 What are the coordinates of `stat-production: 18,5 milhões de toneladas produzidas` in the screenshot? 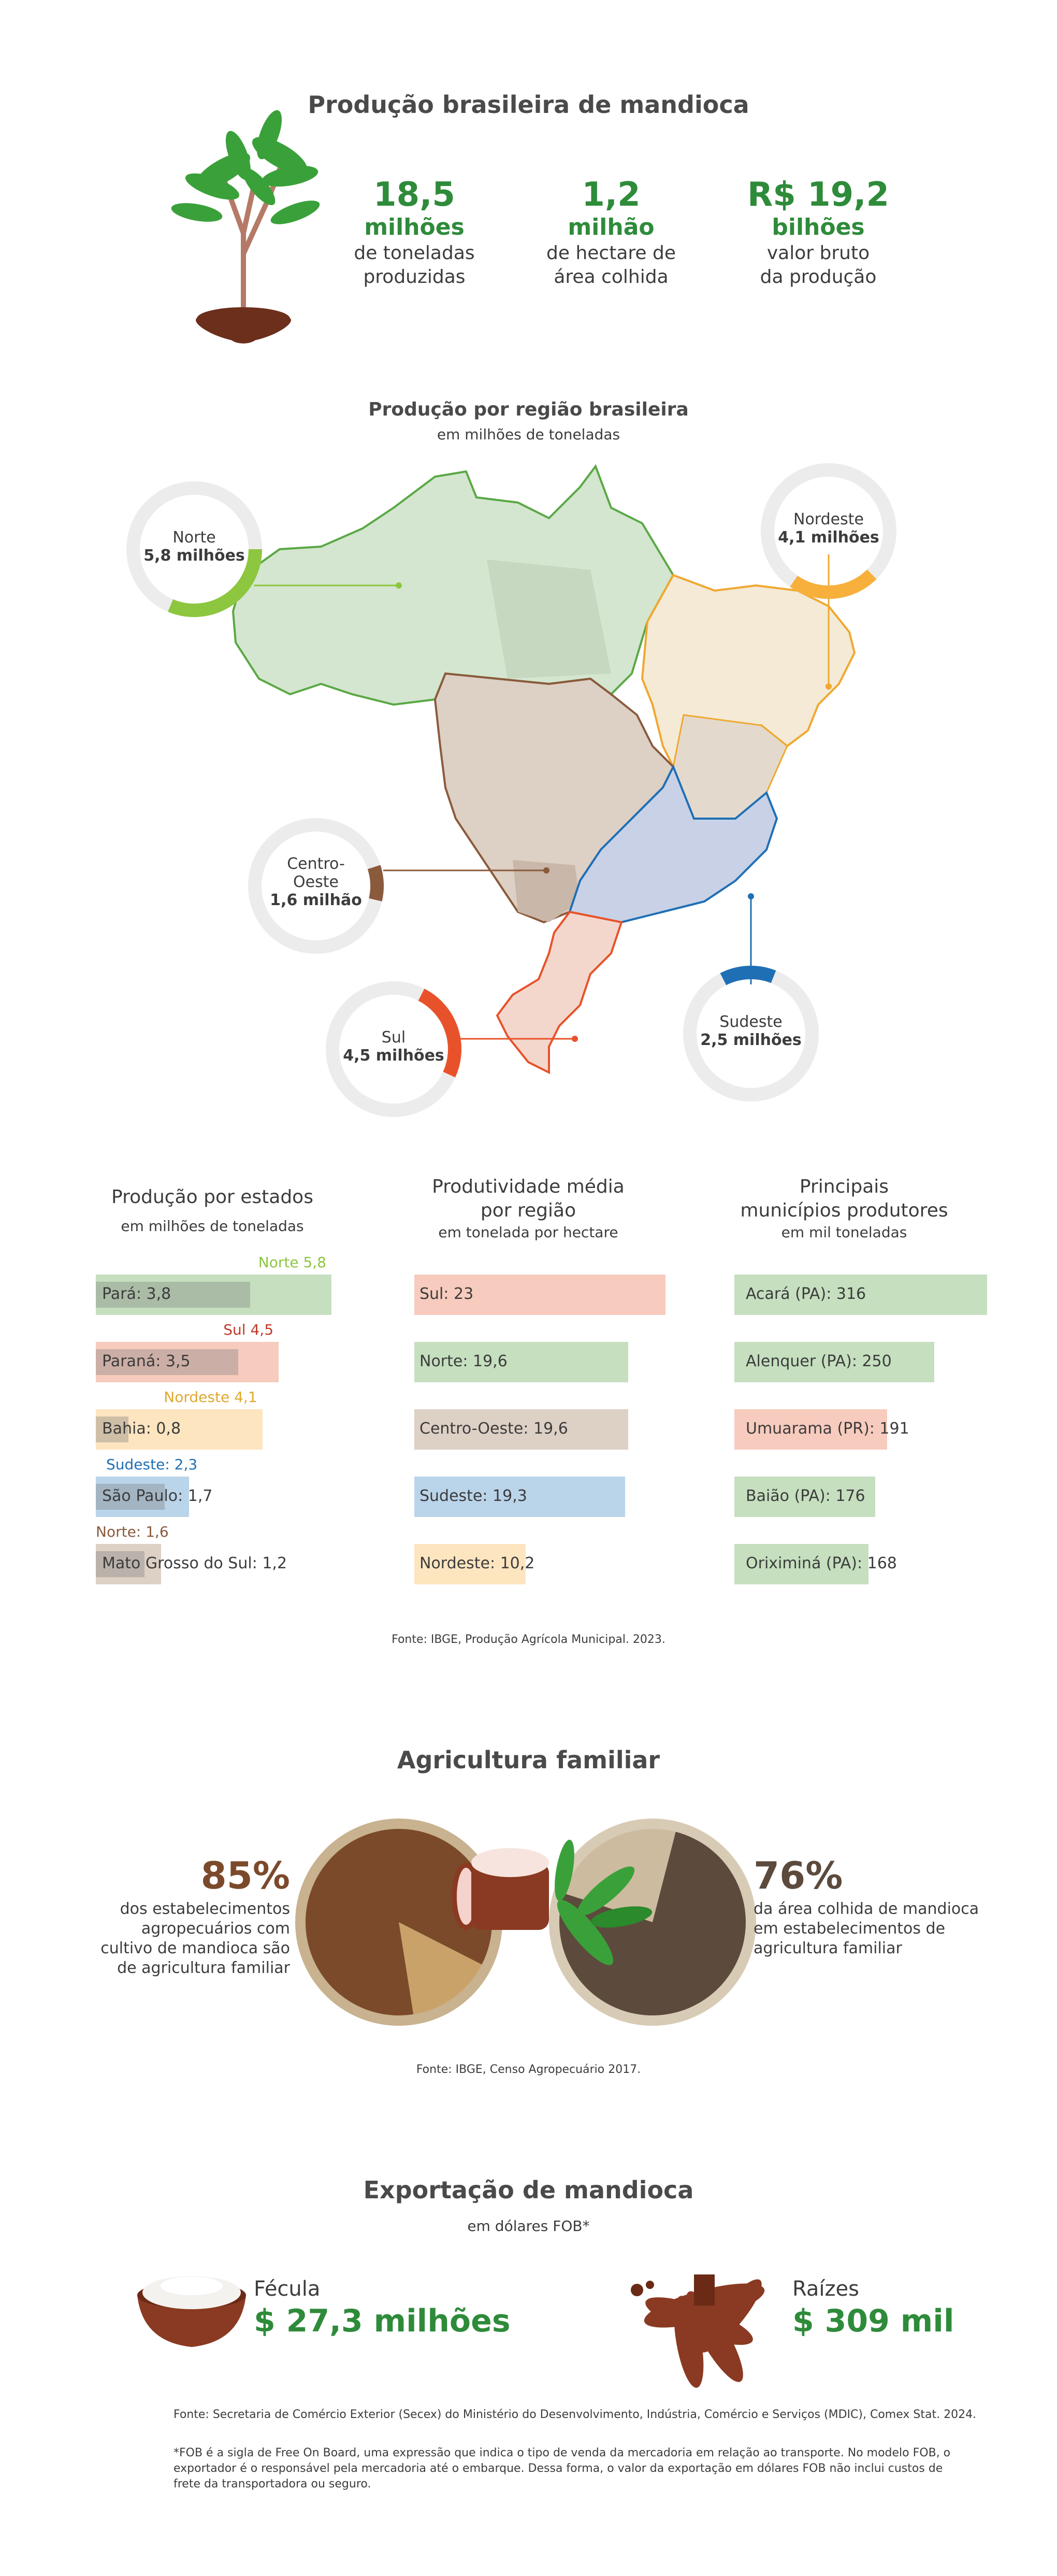 It's located at (414, 232).